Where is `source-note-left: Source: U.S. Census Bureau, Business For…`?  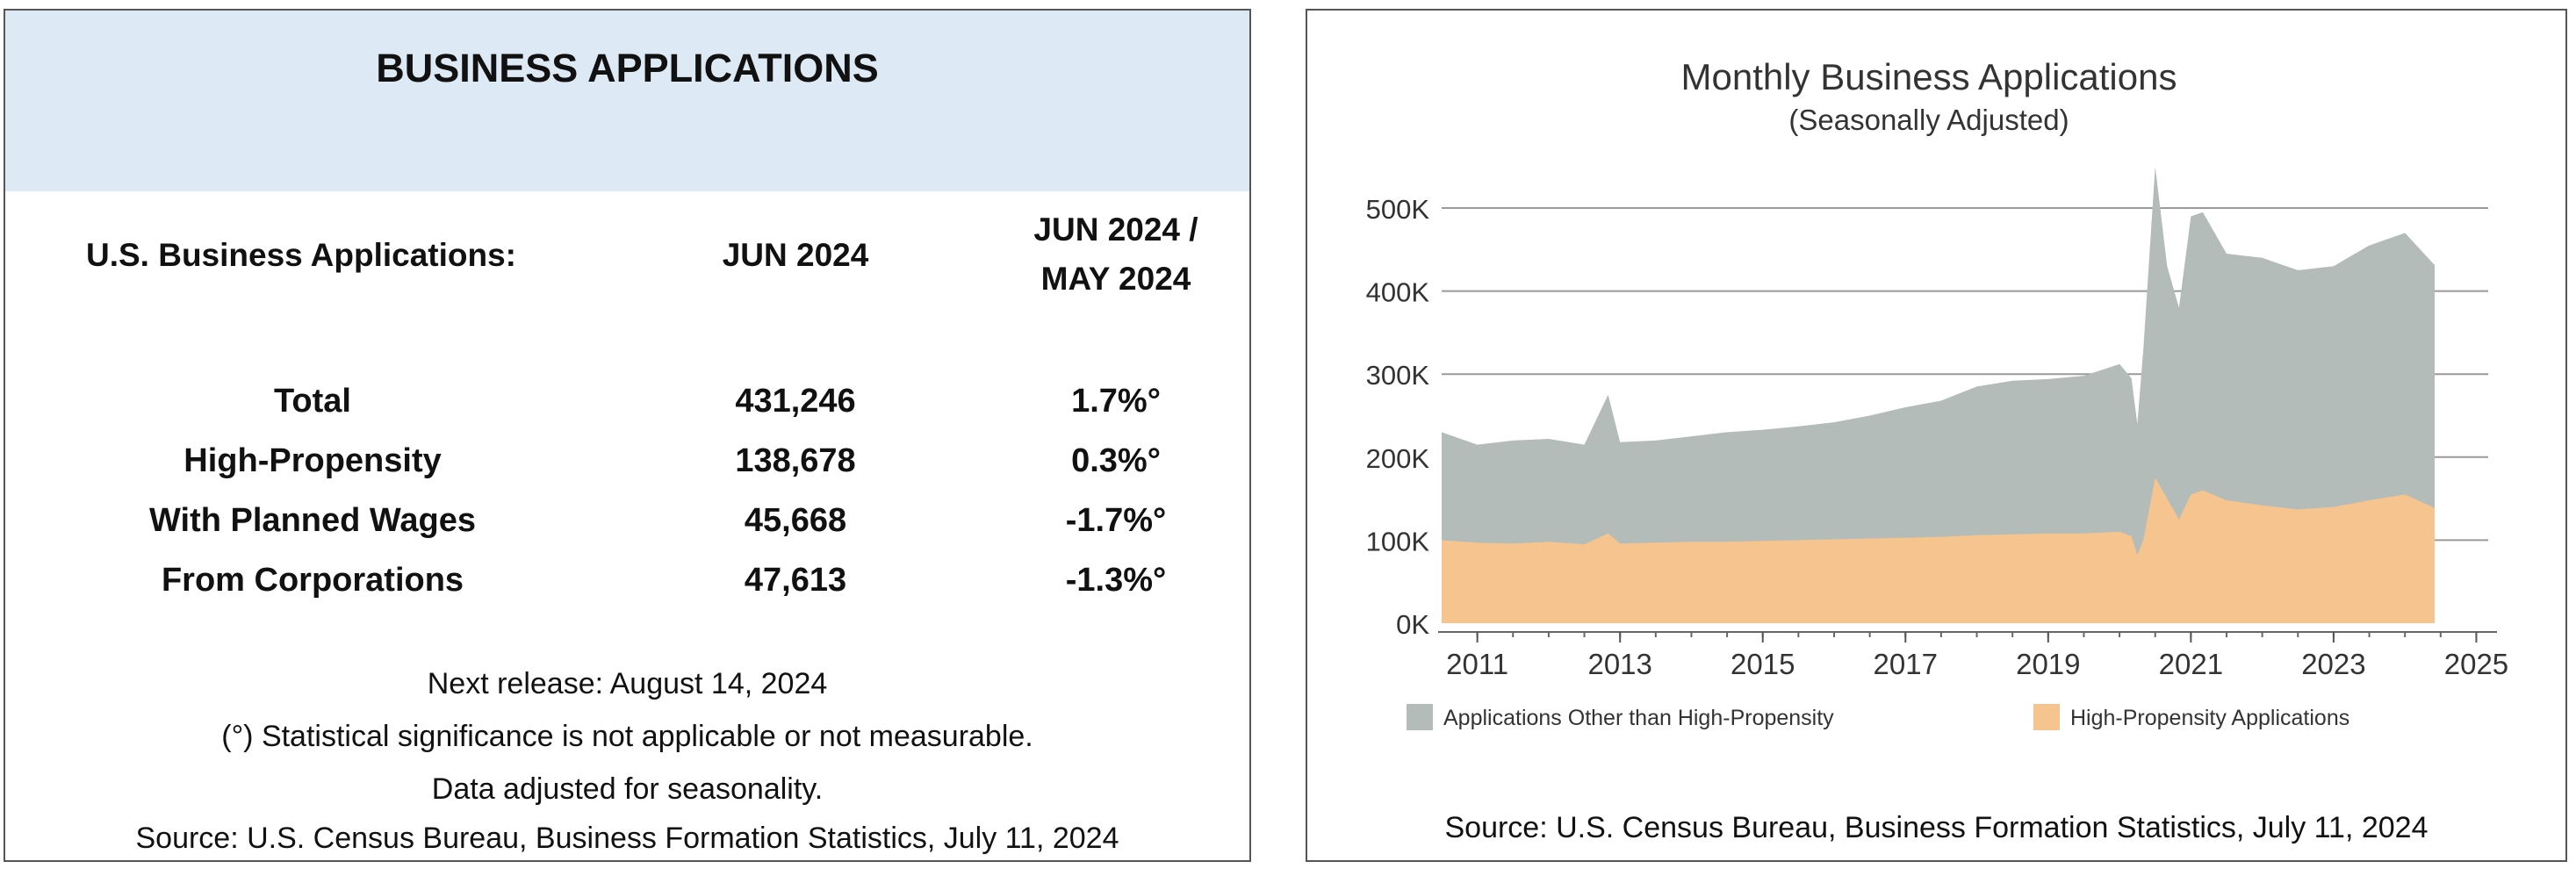
source-note-left: Source: U.S. Census Bureau, Business For… is located at coordinates (627, 838).